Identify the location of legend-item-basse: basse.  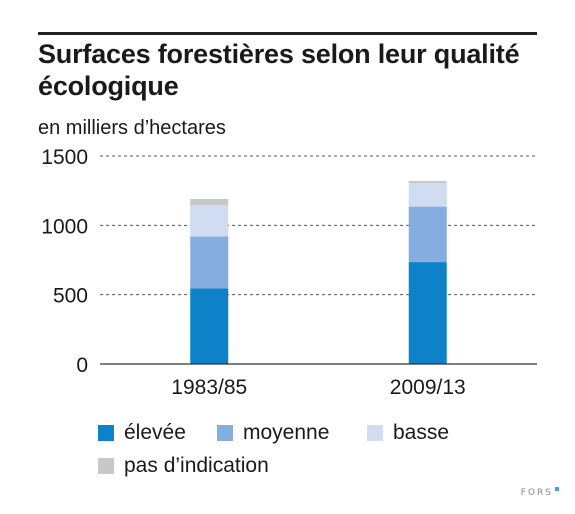
(408, 433).